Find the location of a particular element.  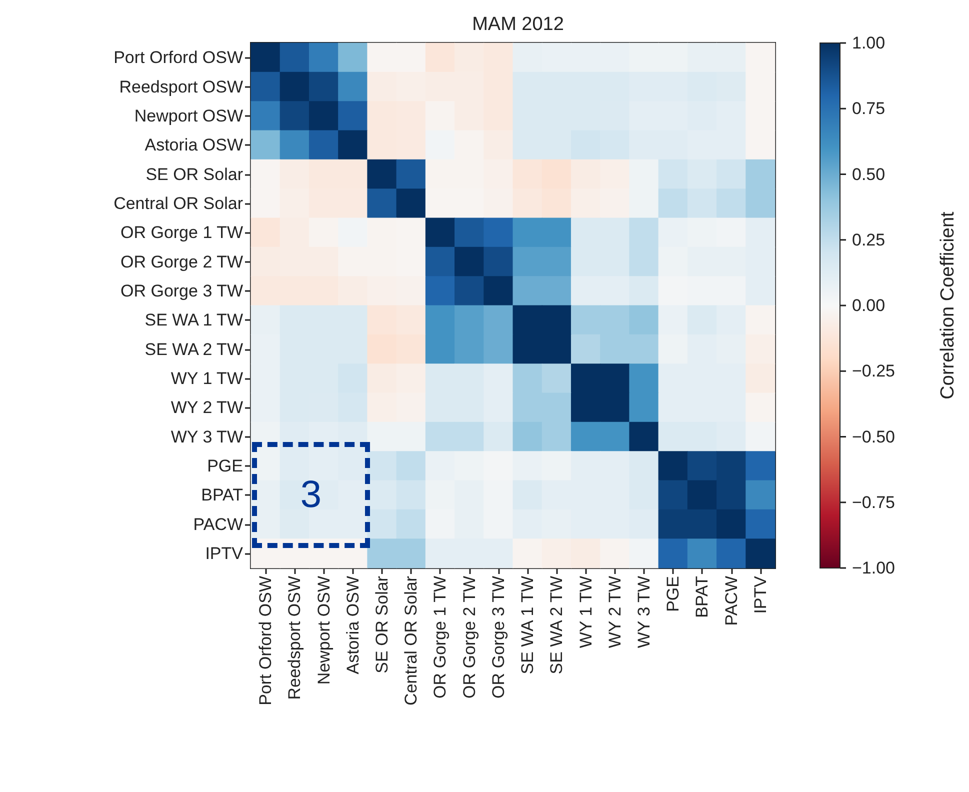

y-tick-label: OR Gorge 1 TW is located at coordinates (181, 232).